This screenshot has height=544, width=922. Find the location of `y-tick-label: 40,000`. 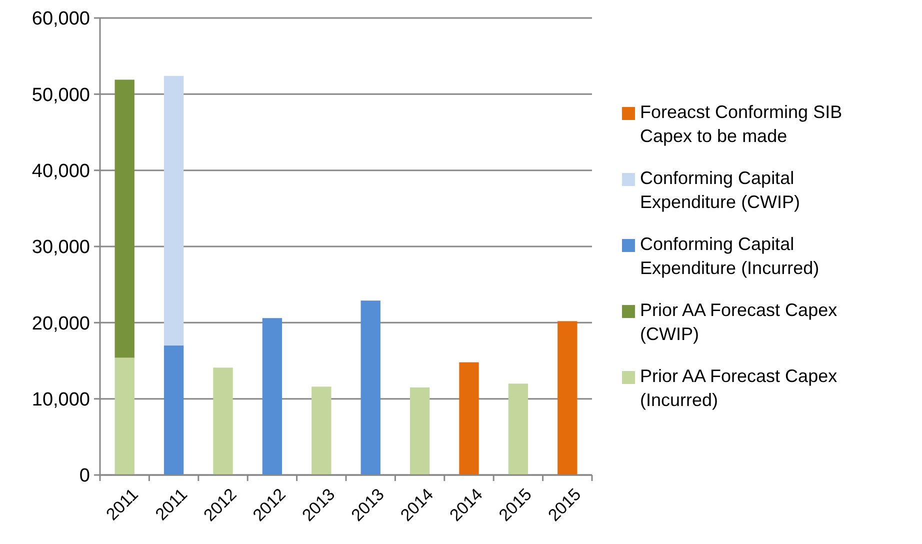

y-tick-label: 40,000 is located at coordinates (61, 171).